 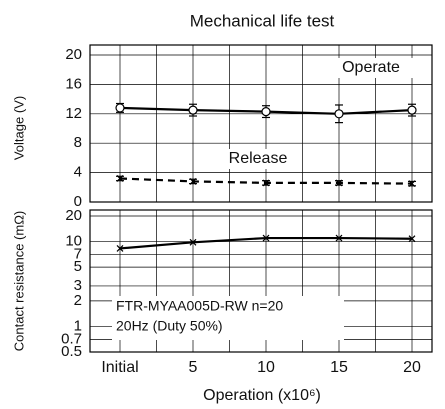 What do you see at coordinates (262, 395) in the screenshot?
I see `x-axis-label: Operation (x10⁶)` at bounding box center [262, 395].